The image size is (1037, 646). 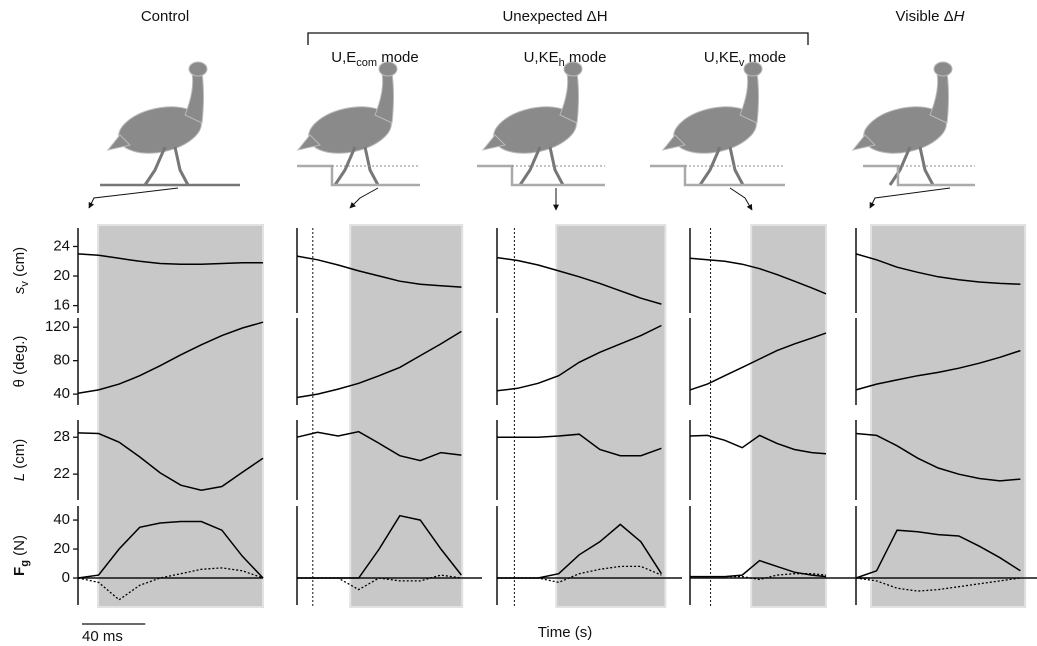 I want to click on text-part: g, so click(x=25, y=563).